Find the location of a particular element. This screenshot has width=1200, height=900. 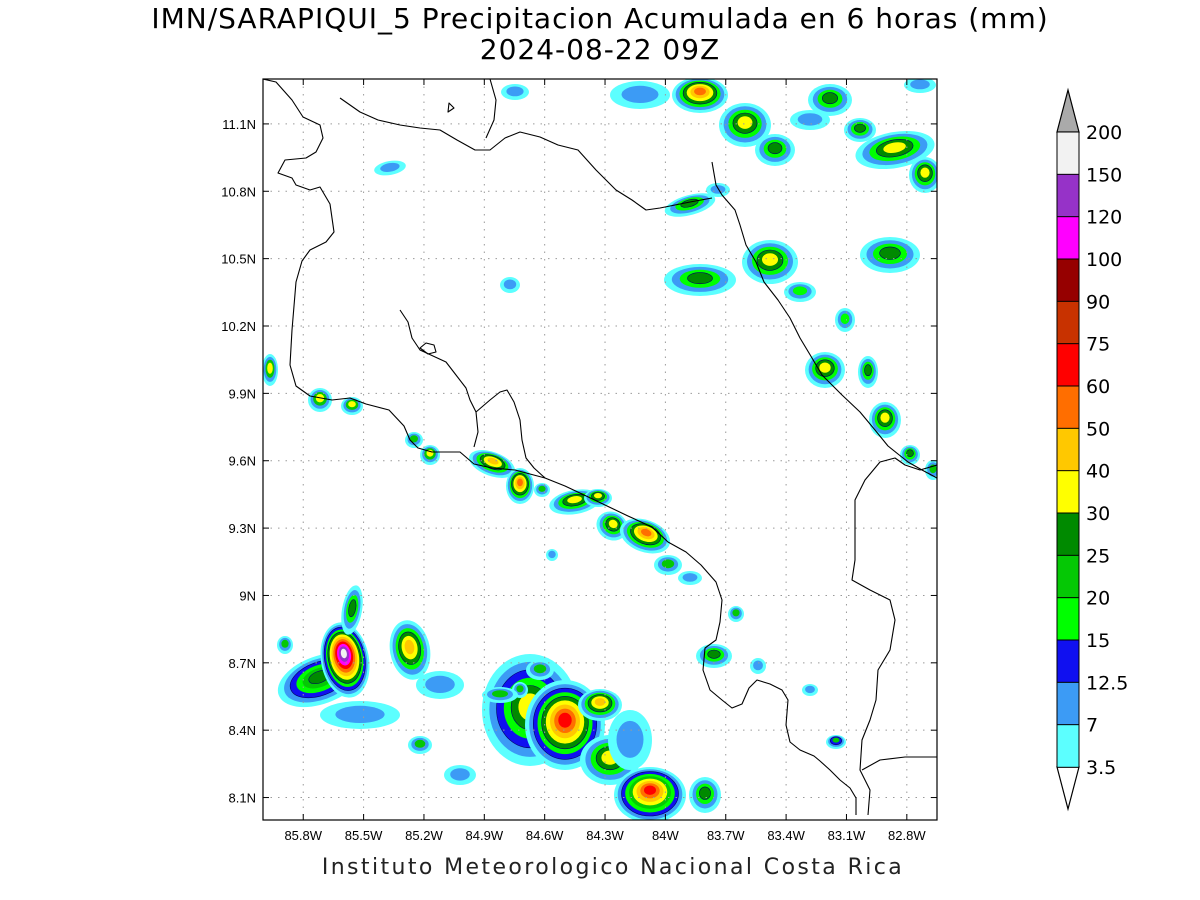

y-tick-label: 8.4N is located at coordinates (242, 730).